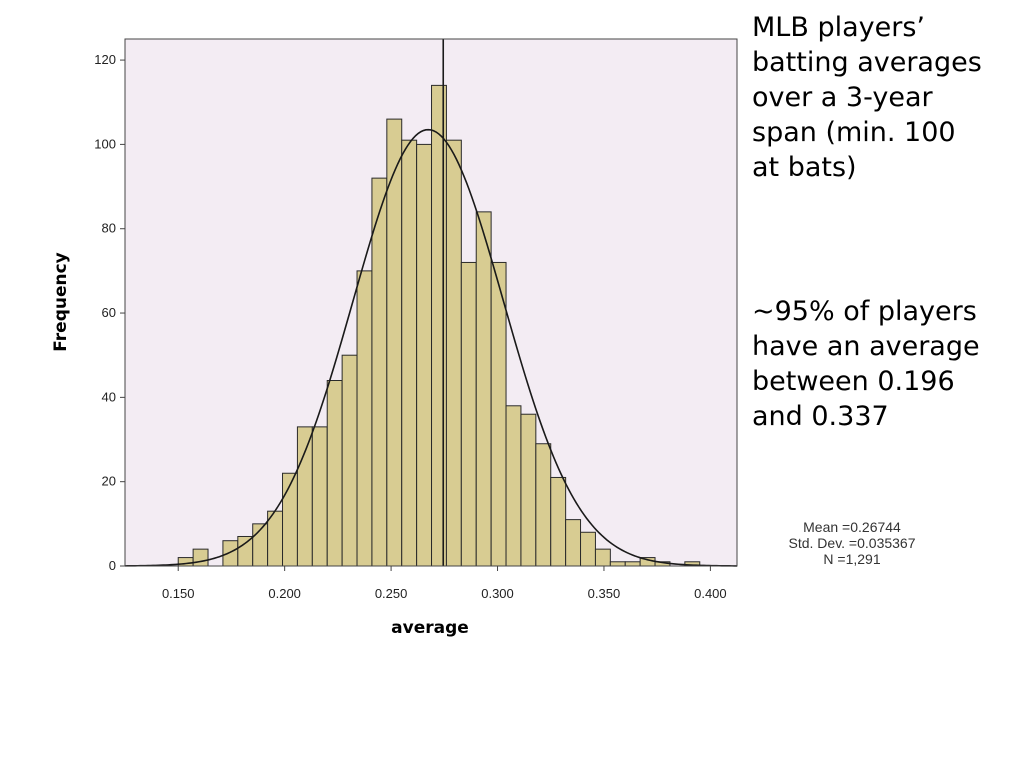 The image size is (1024, 768). I want to click on x-axis-ticks: 0.150 0.200 0.250 0.300 0.350 0.400, so click(444, 583).